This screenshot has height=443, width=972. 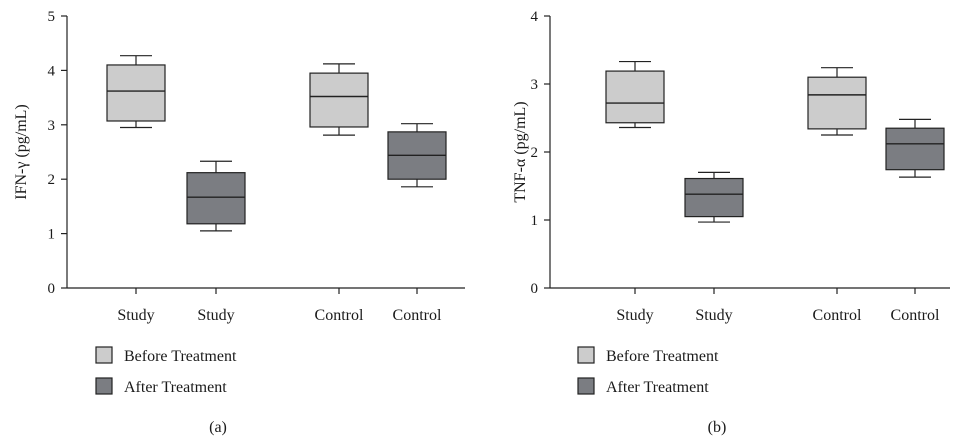 I want to click on panel-label: (a), so click(x=218, y=427).